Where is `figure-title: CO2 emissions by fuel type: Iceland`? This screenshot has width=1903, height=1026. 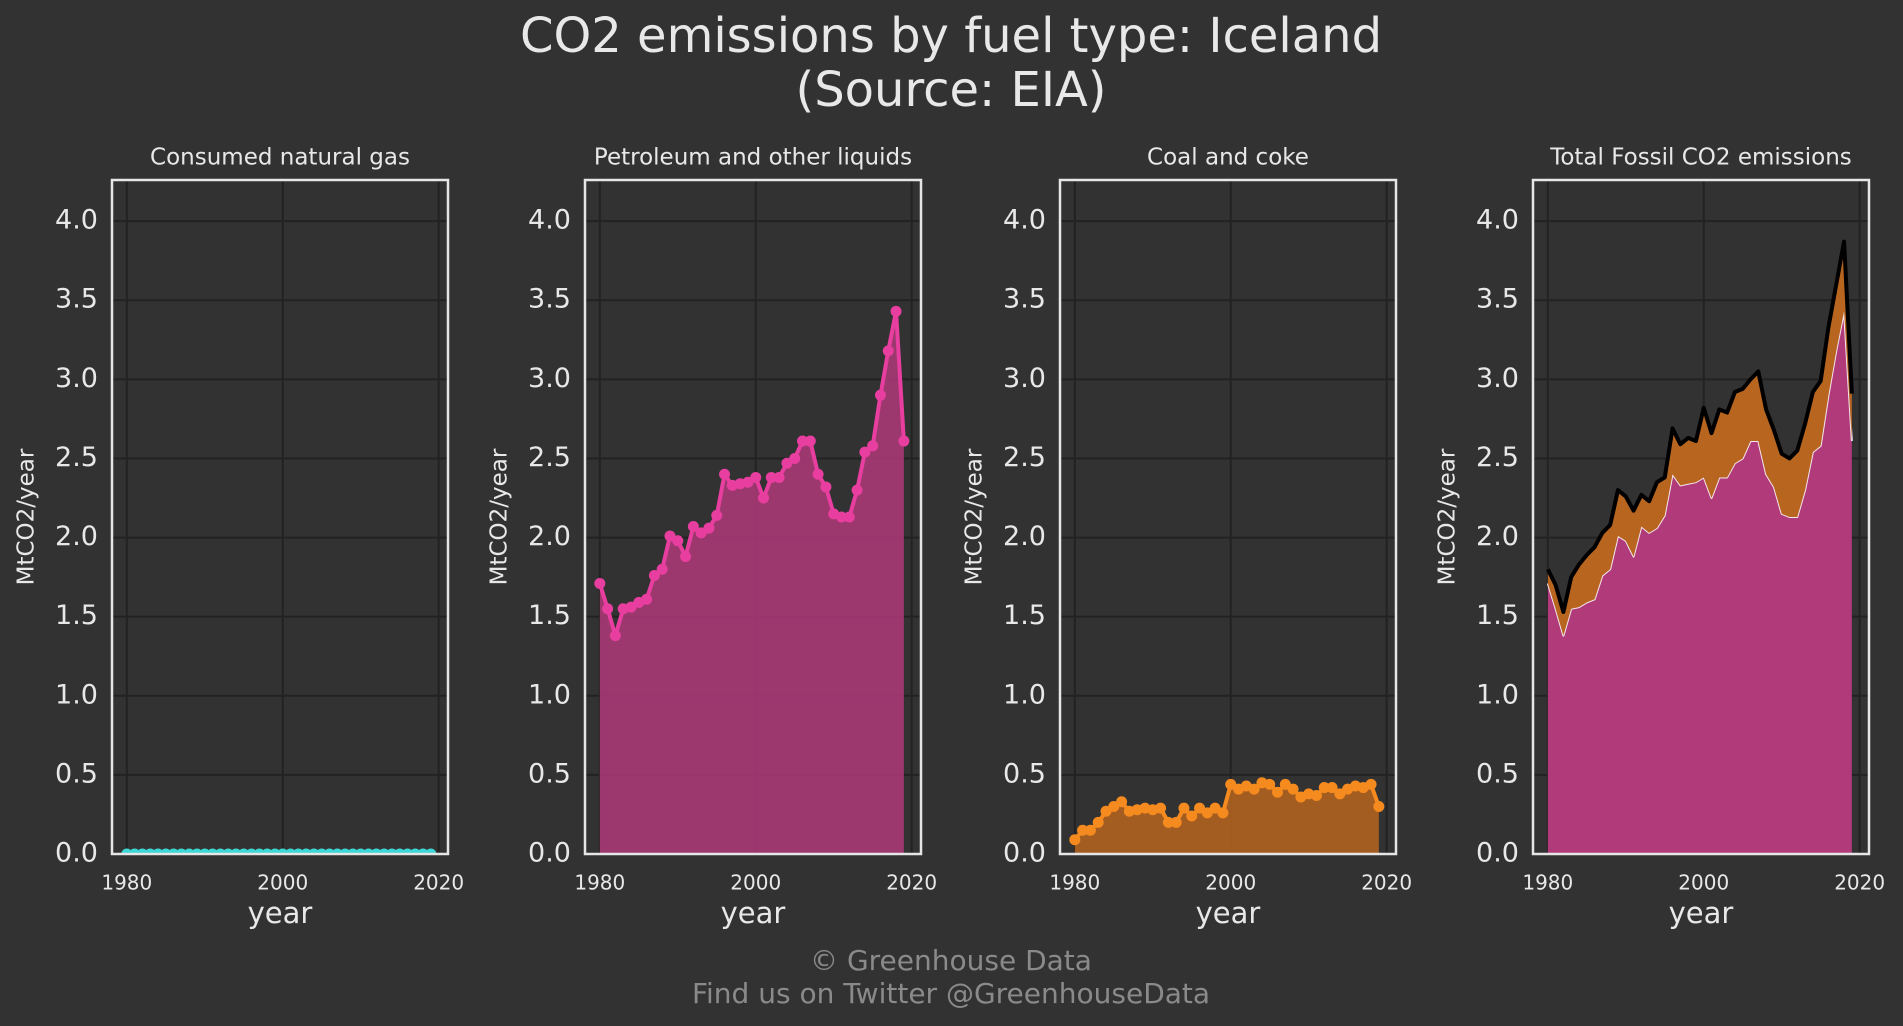
figure-title: CO2 emissions by fuel type: Iceland is located at coordinates (951, 36).